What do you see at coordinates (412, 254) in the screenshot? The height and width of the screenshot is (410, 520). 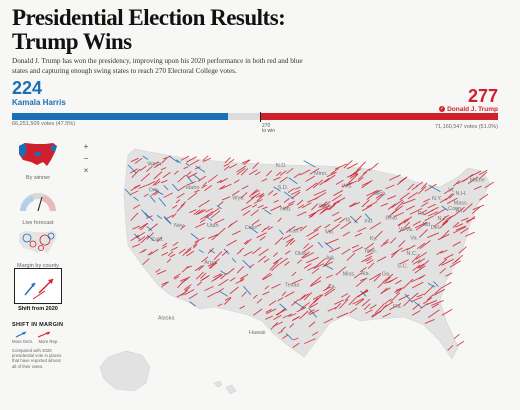 I see `state-label: N.C.` at bounding box center [412, 254].